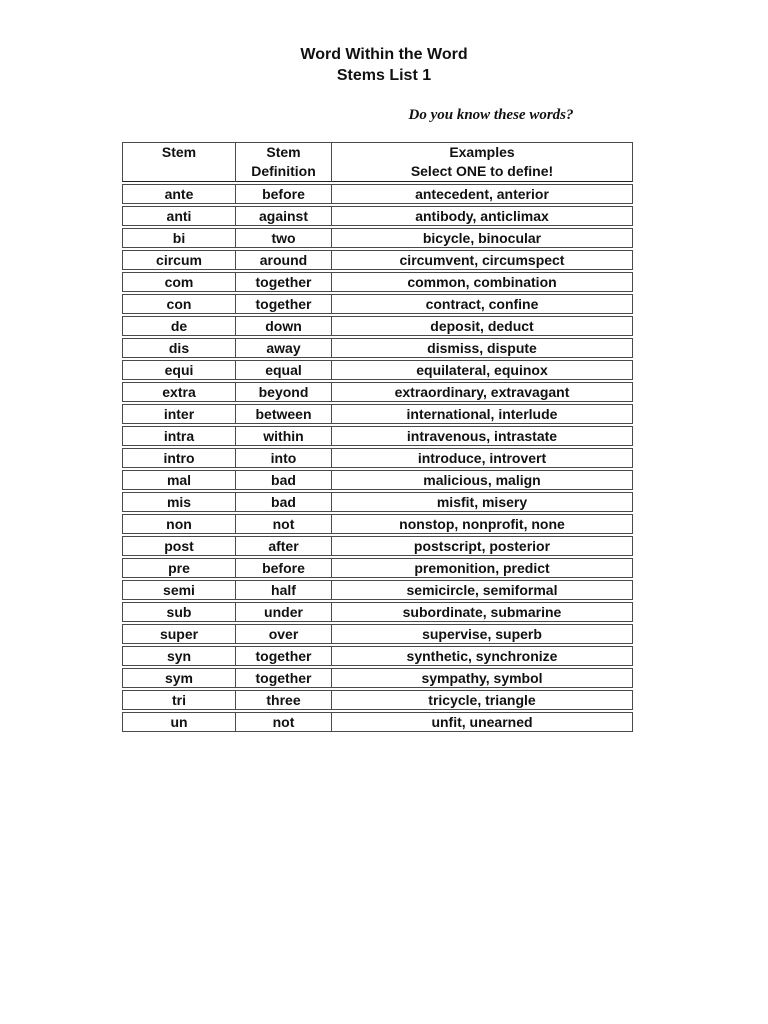 This screenshot has height=1024, width=768. What do you see at coordinates (179, 634) in the screenshot?
I see `stem-cell: super` at bounding box center [179, 634].